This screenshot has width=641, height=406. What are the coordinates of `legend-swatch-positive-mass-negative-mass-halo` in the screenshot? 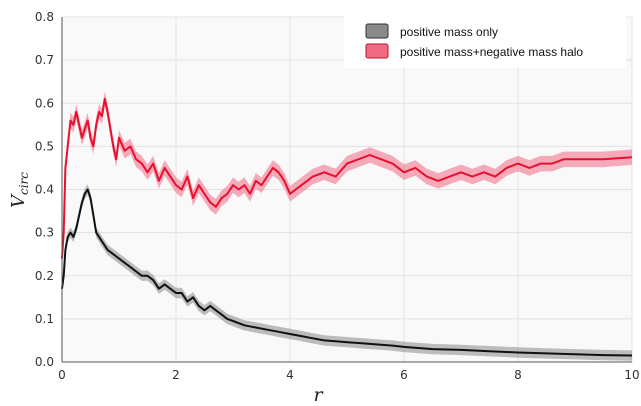 It's located at (377, 51).